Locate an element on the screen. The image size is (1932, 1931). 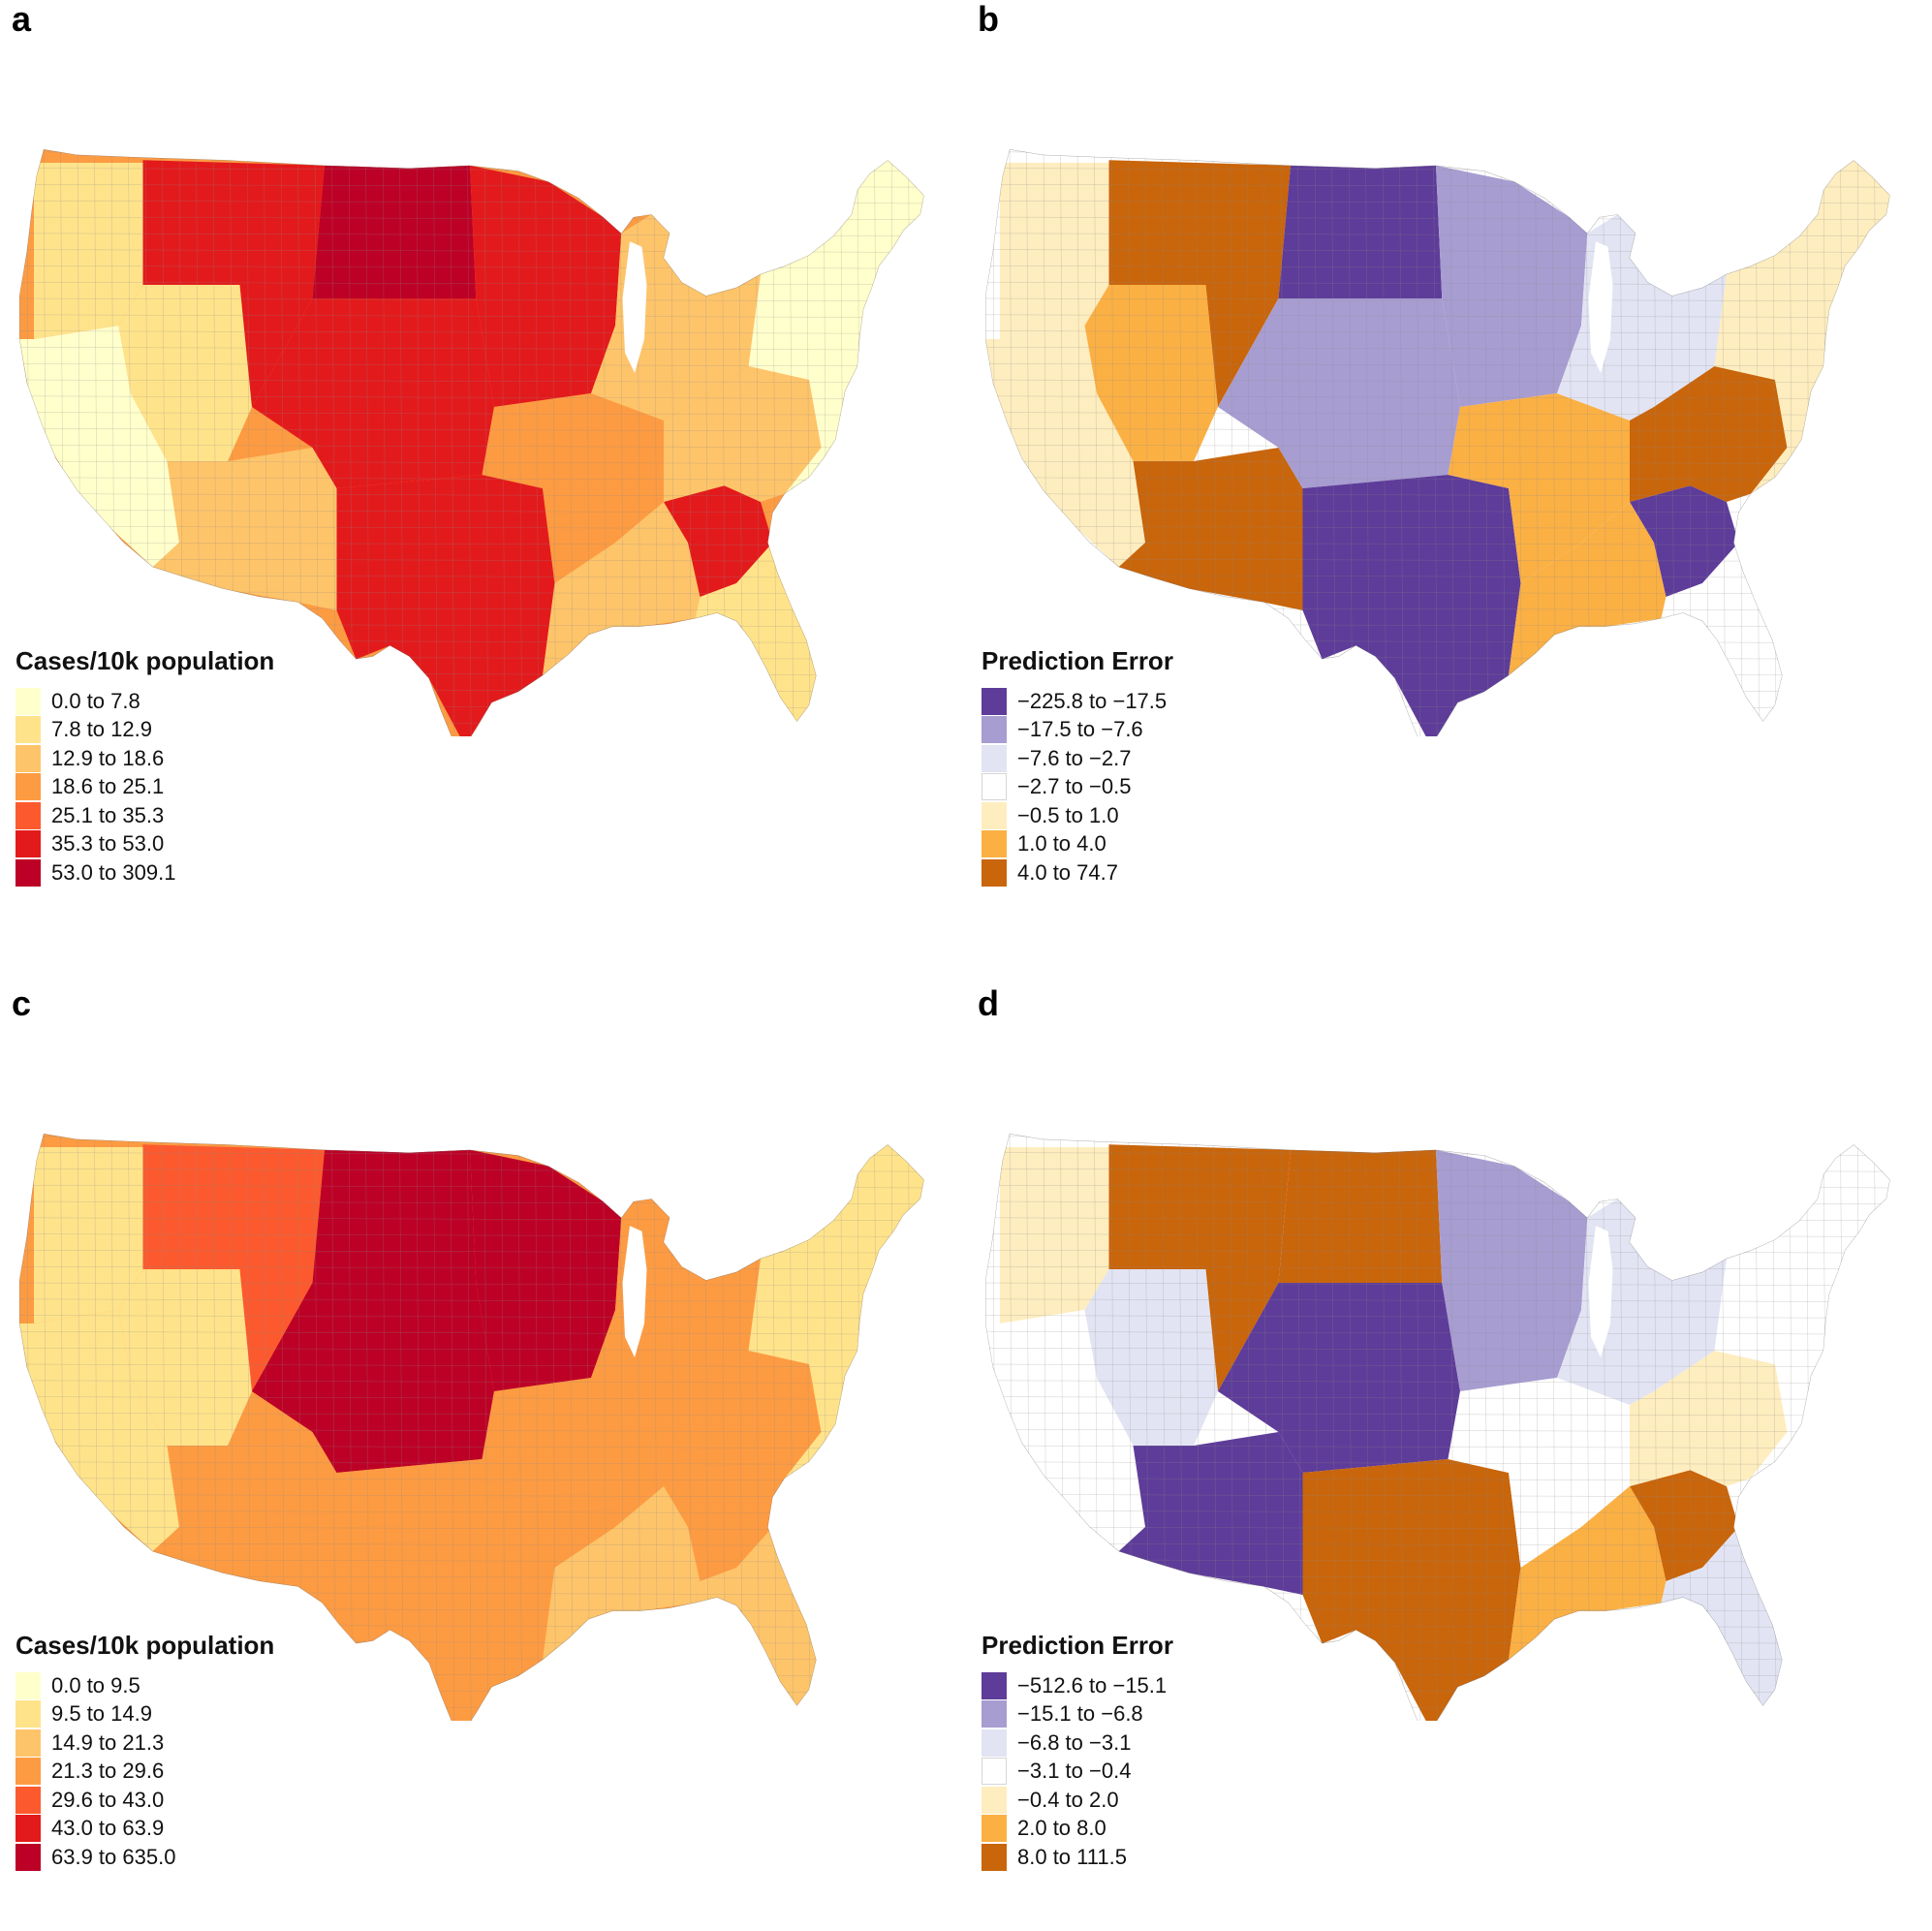
legend-item: −225.8 to −17.5 is located at coordinates (1077, 701).